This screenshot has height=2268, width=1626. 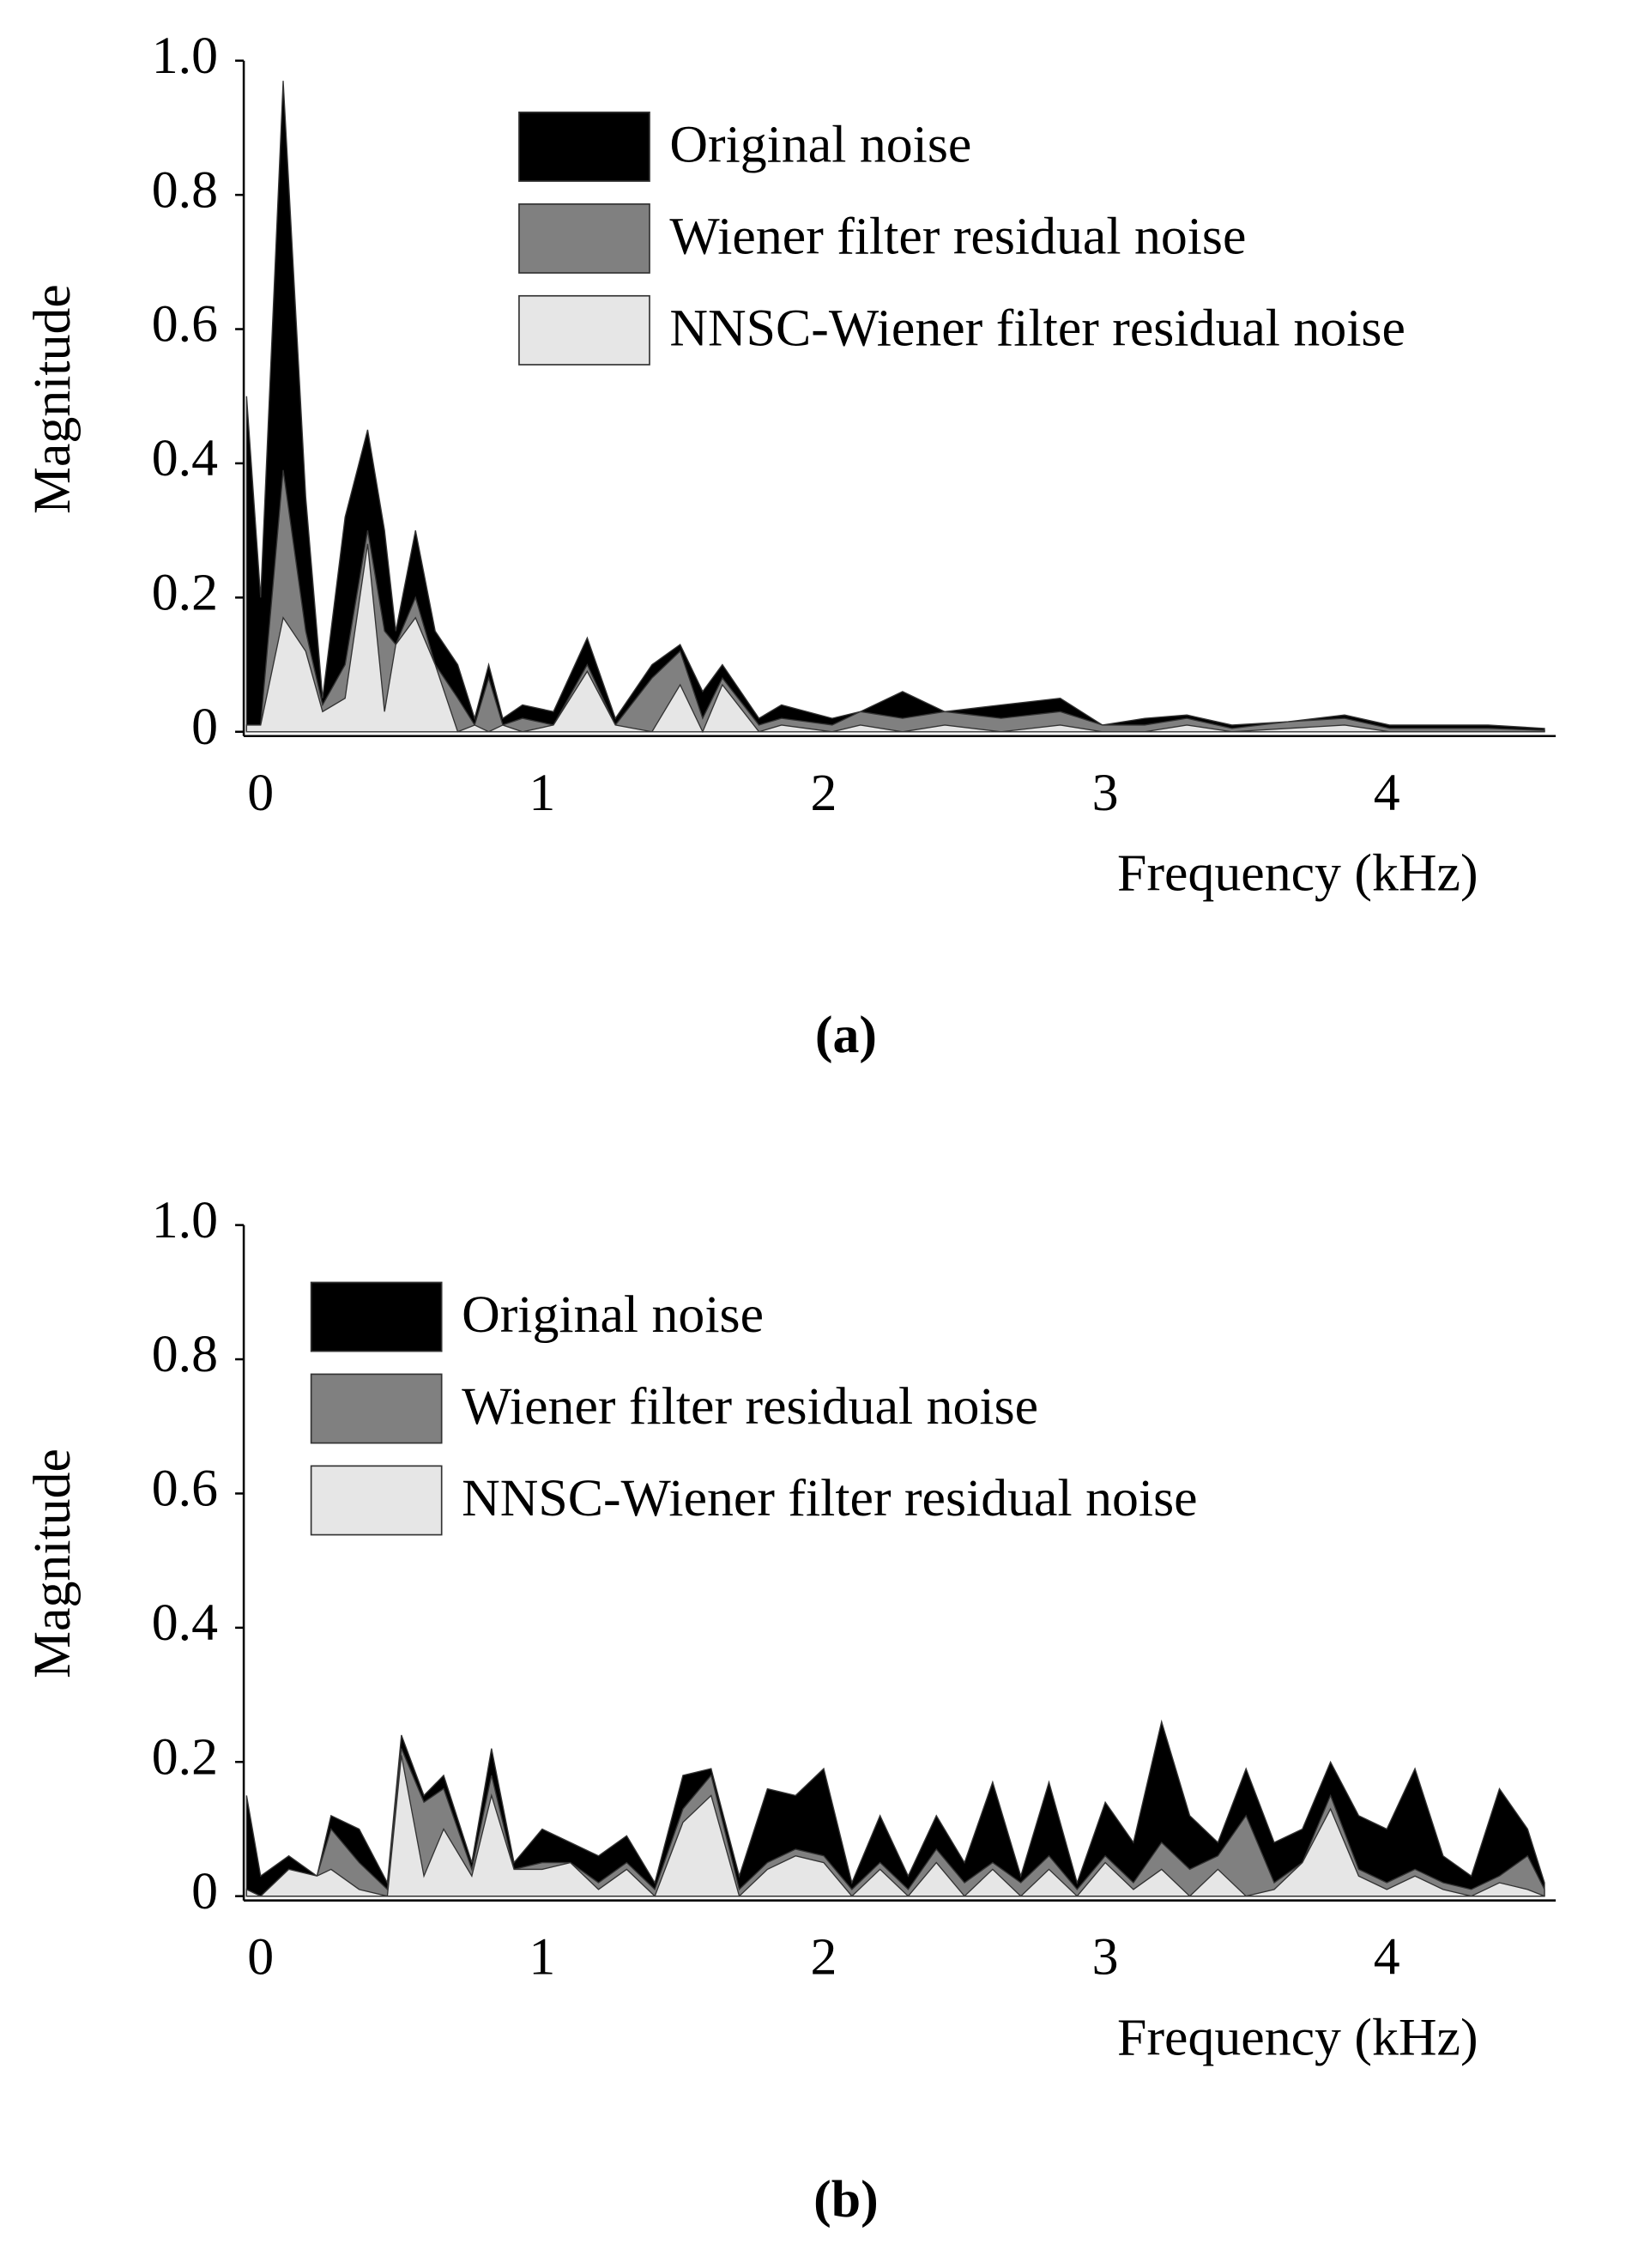 What do you see at coordinates (846, 2199) in the screenshot?
I see `panel-label: (b)` at bounding box center [846, 2199].